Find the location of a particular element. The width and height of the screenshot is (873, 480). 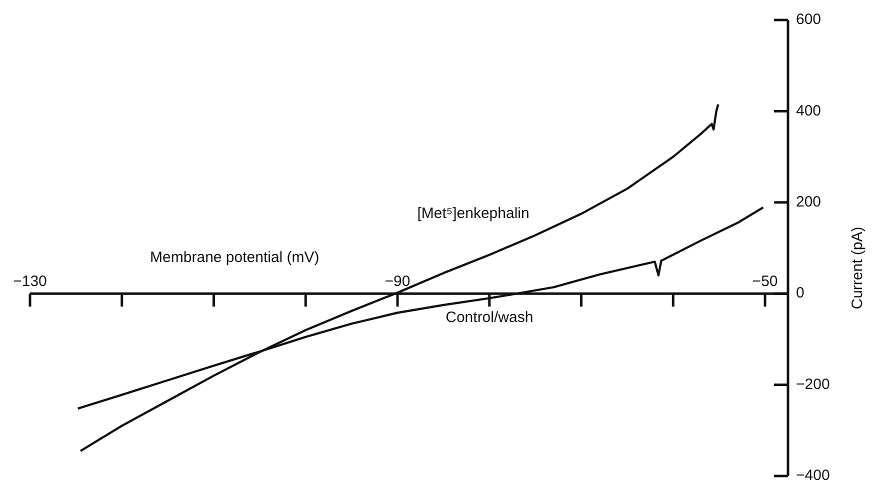

y-tick-label: −400 is located at coordinates (813, 473).